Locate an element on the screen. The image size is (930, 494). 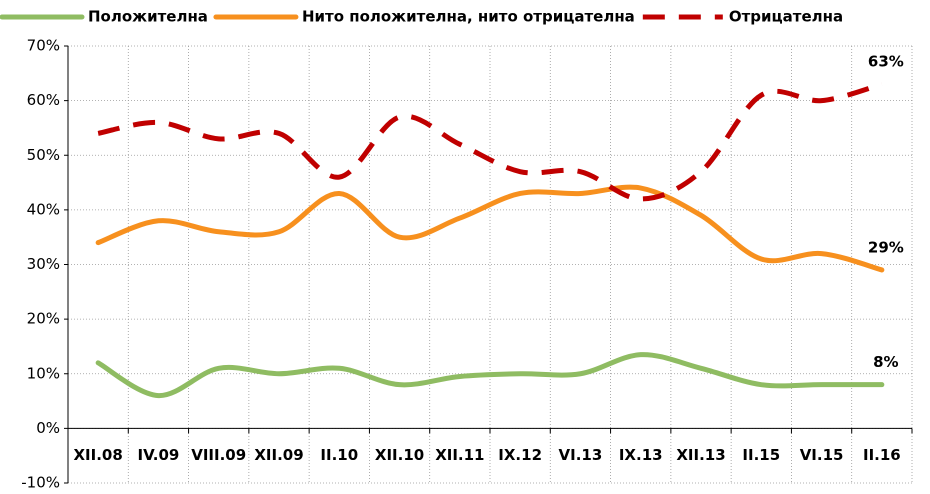
y-tick-label: 60% is located at coordinates (43, 100).